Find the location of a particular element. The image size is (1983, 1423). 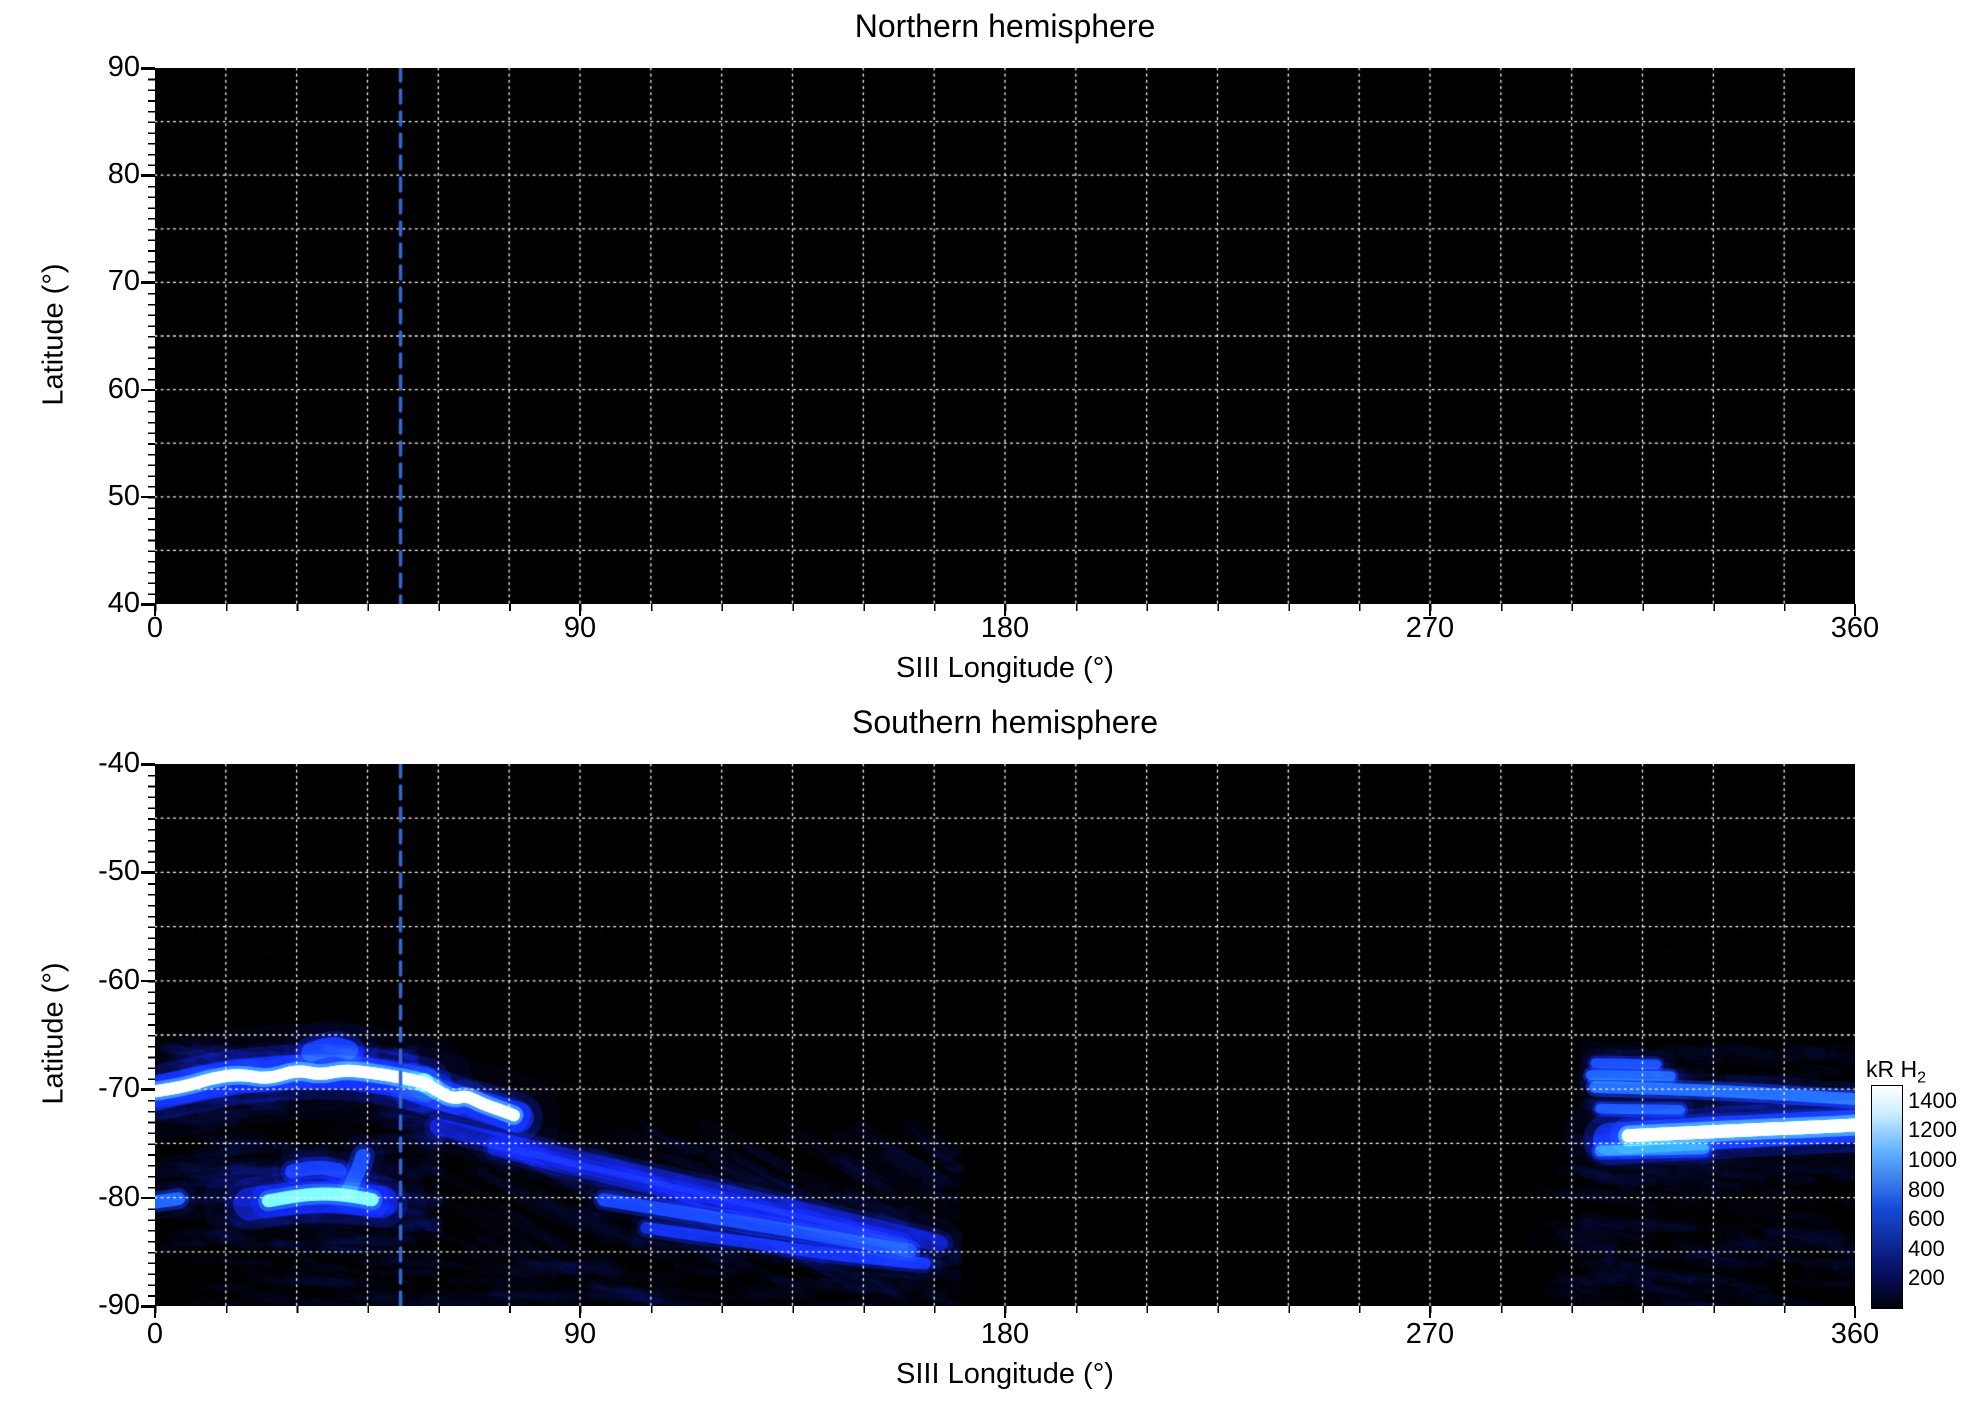

y-tick-label: 50 is located at coordinates (123, 495).